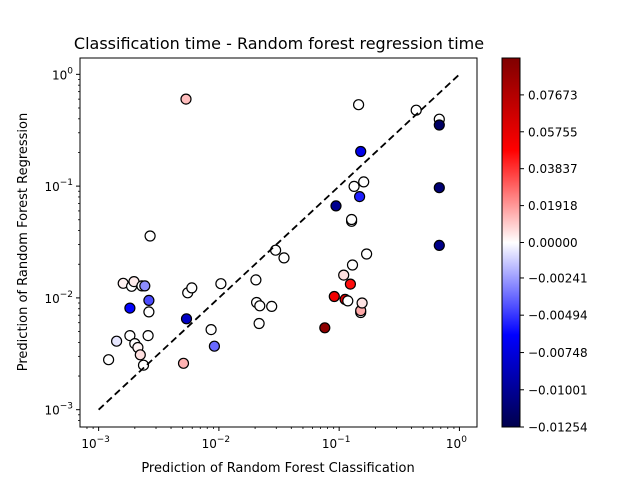  I want to click on x-tick-label-0: 10⁻³, so click(95, 443).